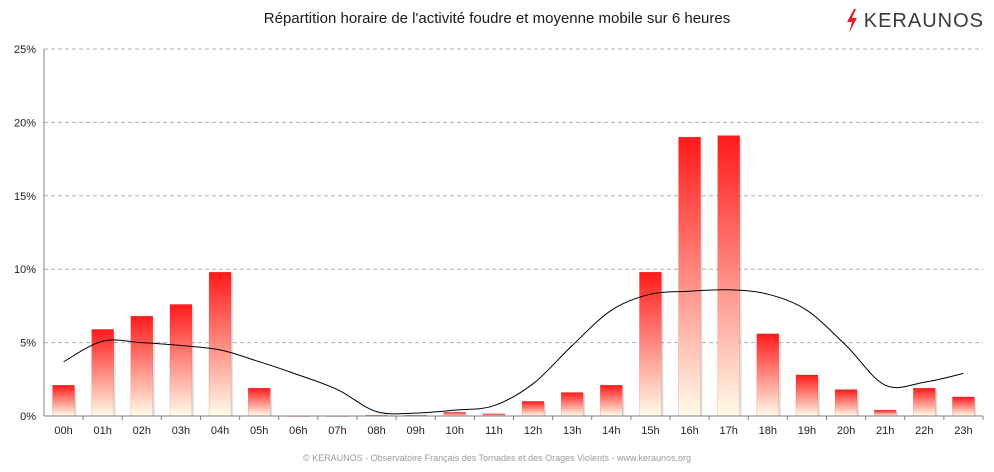 The width and height of the screenshot is (994, 472). What do you see at coordinates (729, 431) in the screenshot?
I see `x-tick-label: 17h` at bounding box center [729, 431].